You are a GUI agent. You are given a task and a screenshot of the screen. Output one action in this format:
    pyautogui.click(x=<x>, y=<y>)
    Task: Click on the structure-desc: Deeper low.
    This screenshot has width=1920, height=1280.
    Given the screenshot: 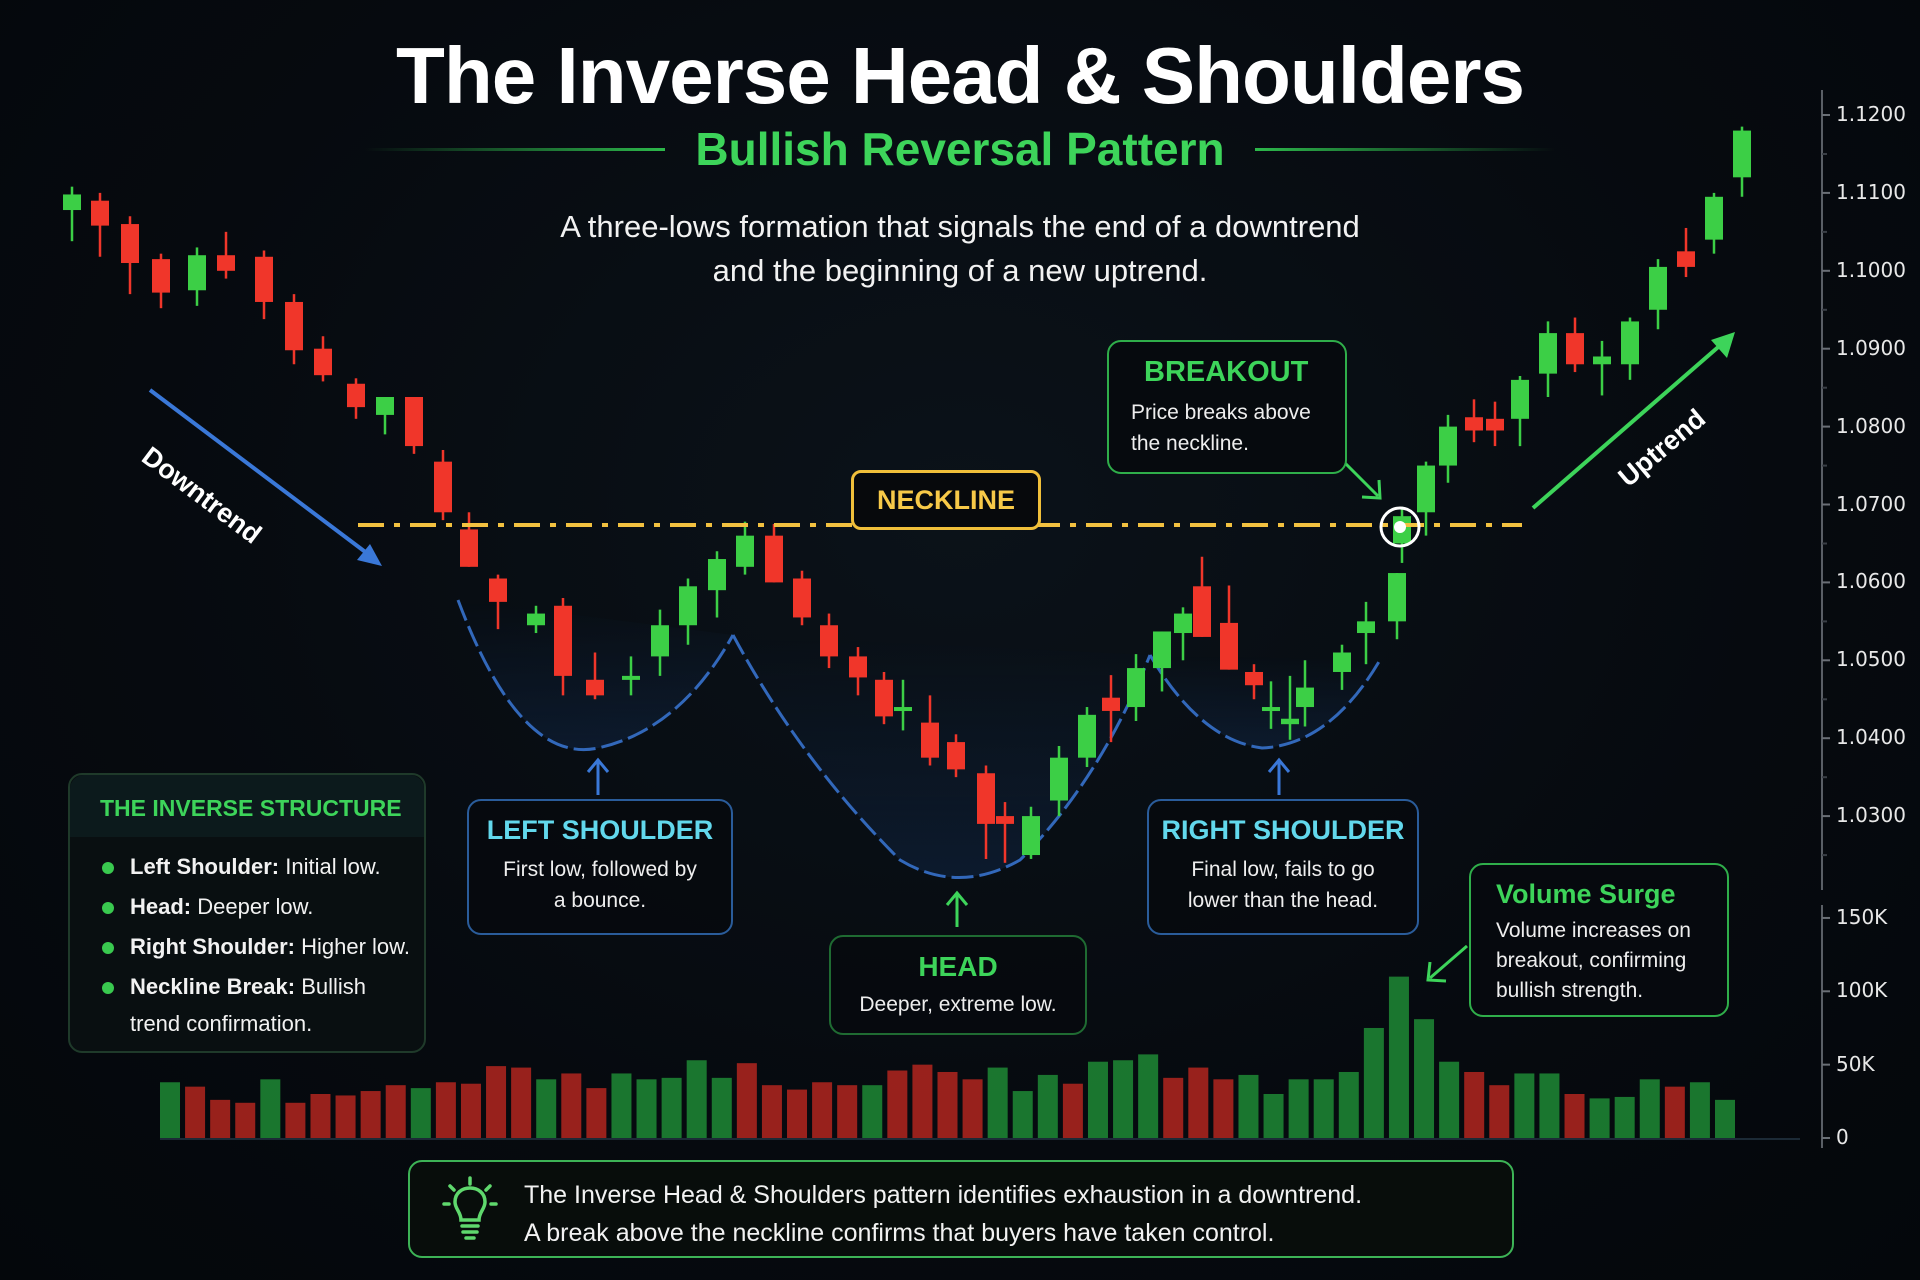 What is the action you would take?
    pyautogui.click(x=252, y=906)
    